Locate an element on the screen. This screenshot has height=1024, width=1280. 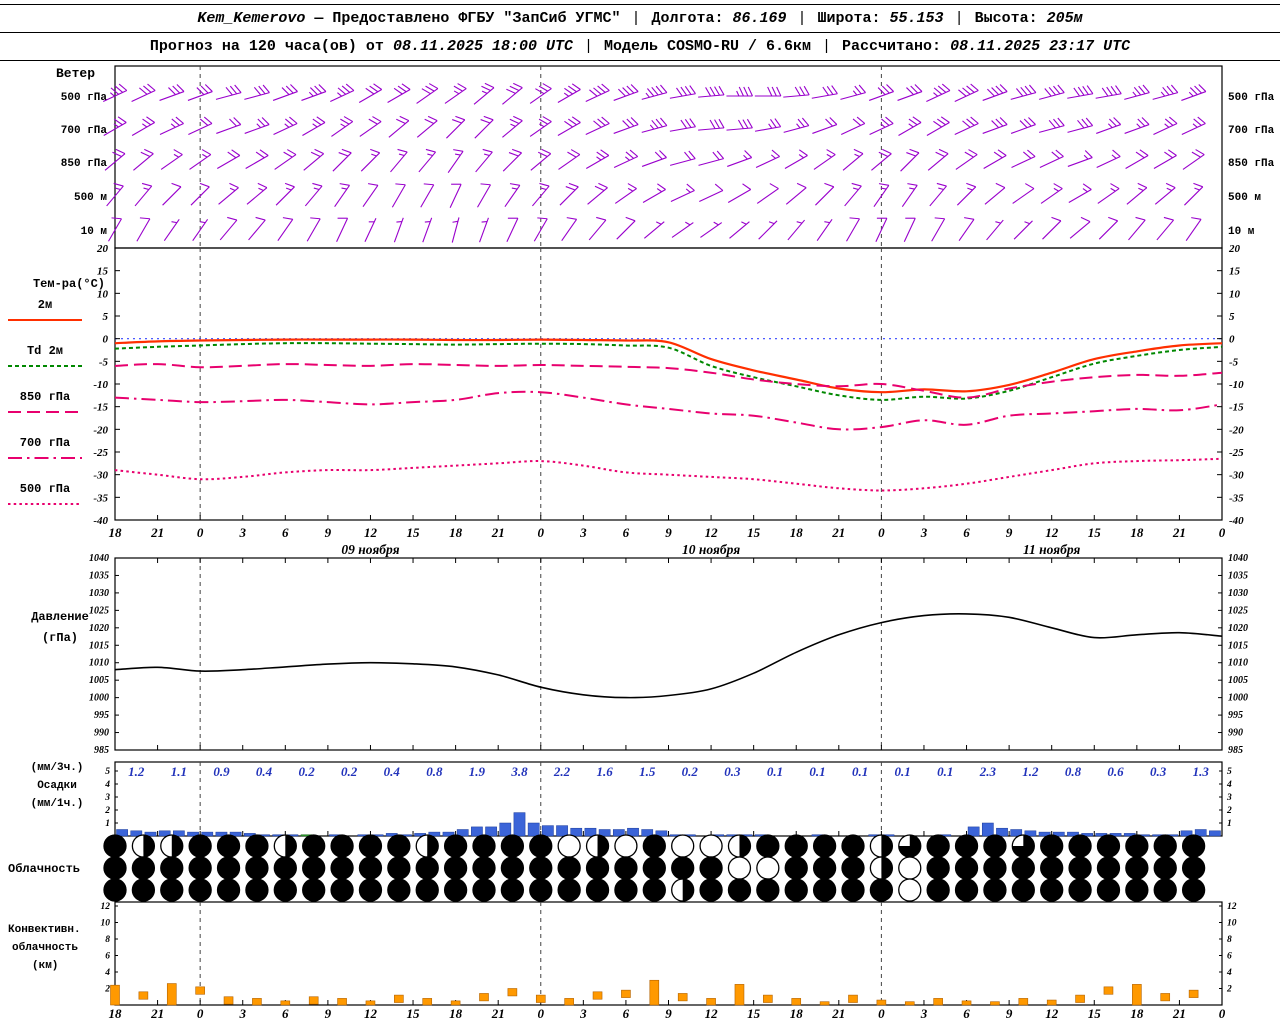
pressure-tick-left: 995 is located at coordinates (101, 715).